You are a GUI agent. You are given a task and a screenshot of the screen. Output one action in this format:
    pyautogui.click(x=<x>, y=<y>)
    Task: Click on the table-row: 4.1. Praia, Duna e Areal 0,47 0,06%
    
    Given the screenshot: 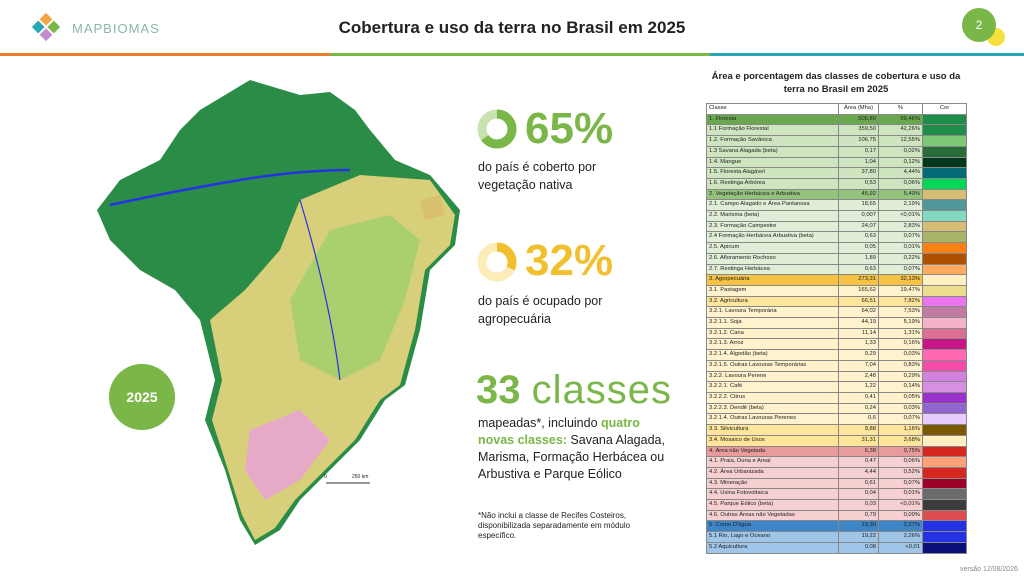 What is the action you would take?
    pyautogui.click(x=836, y=462)
    